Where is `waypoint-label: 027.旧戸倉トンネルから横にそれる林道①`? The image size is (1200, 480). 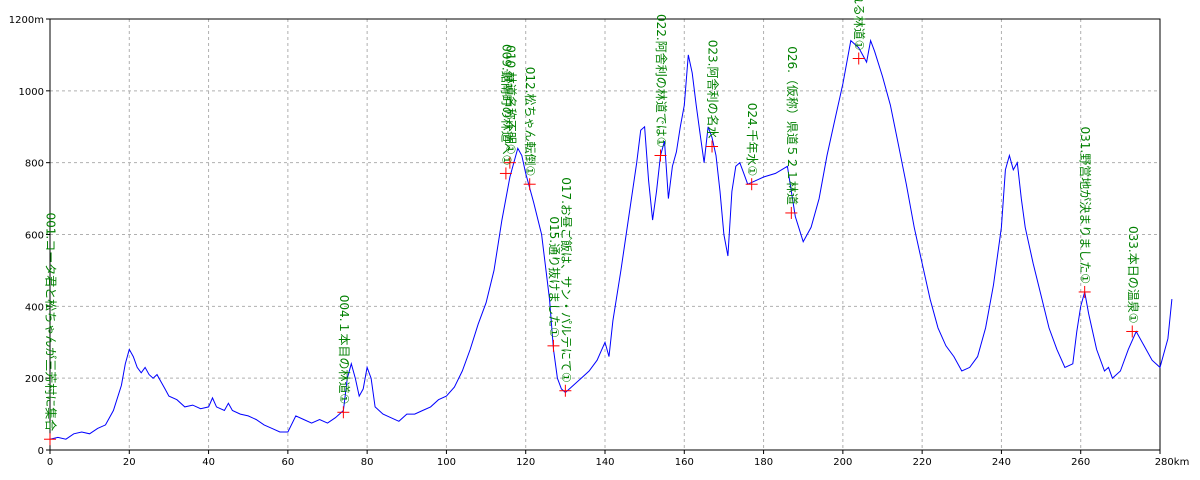 waypoint-label: 027.旧戸倉トンネルから横にそれる林道① is located at coordinates (859, 25).